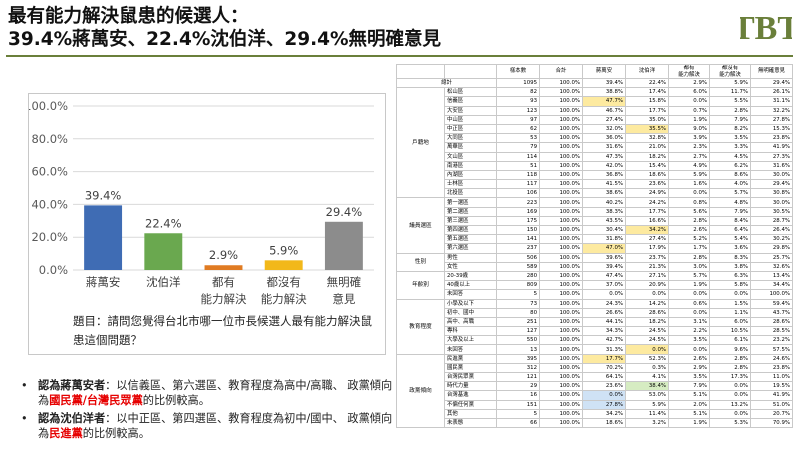  What do you see at coordinates (470, 358) in the screenshot?
I see `row-label: 民進黨` at bounding box center [470, 358].